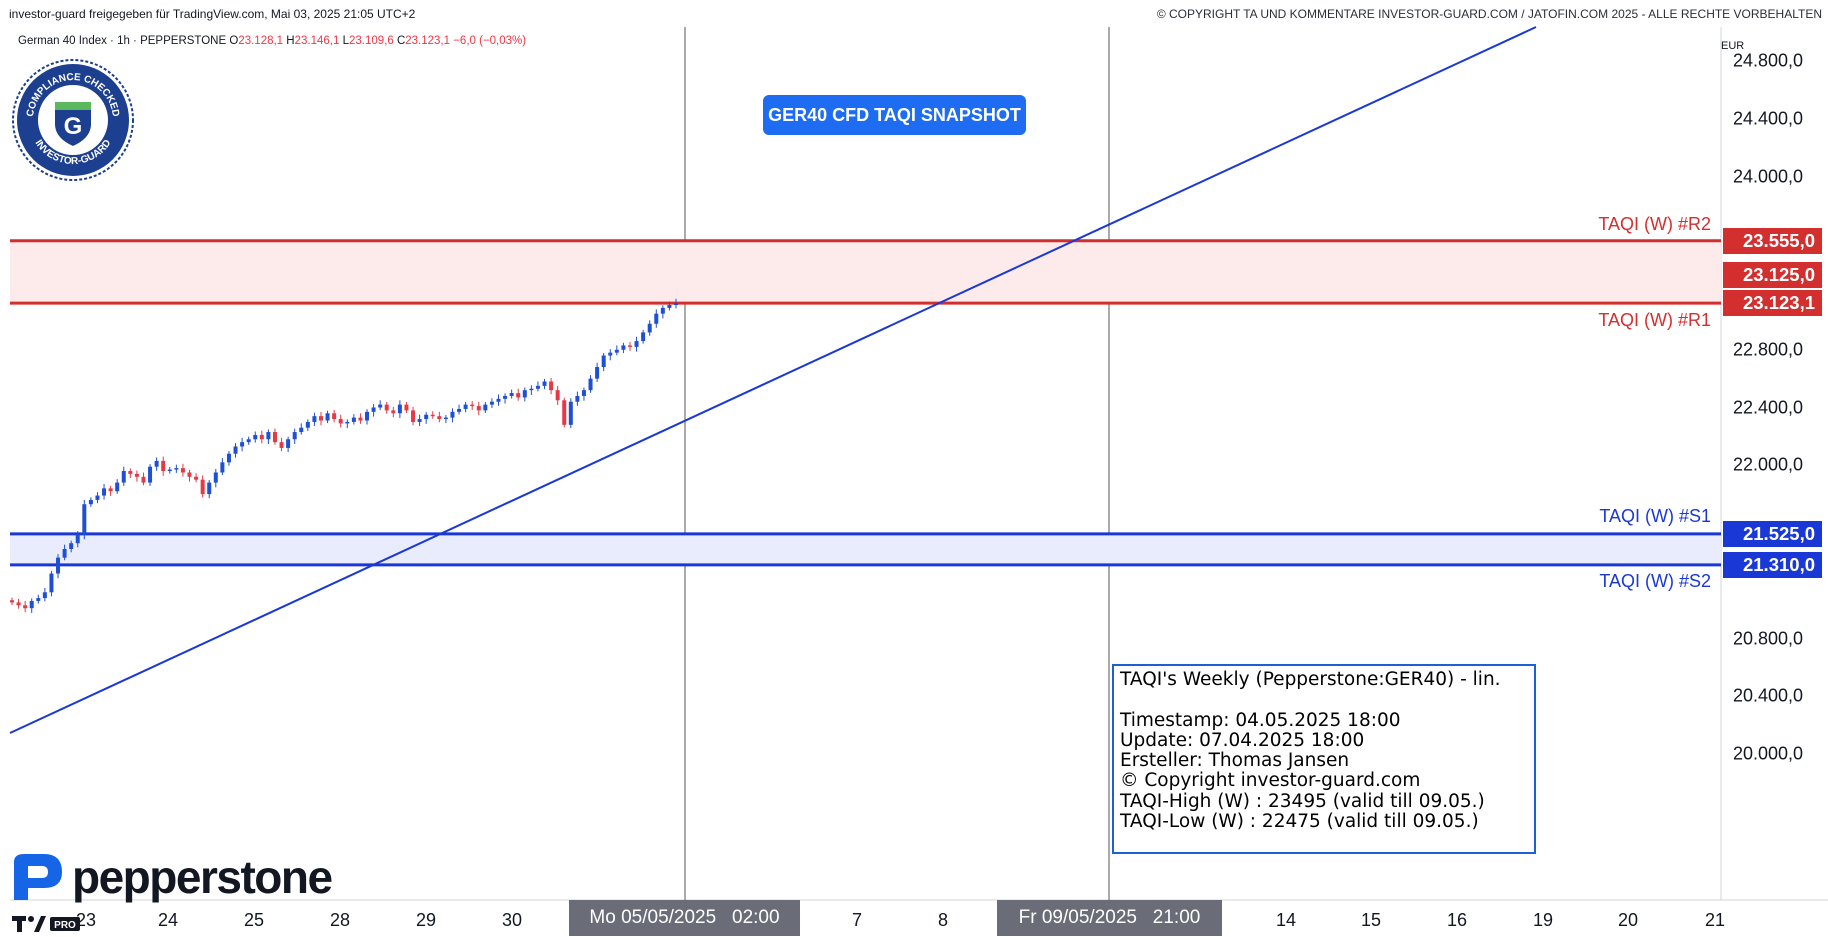 The height and width of the screenshot is (937, 1828). I want to click on ohlc-low: 23.109,6, so click(371, 41).